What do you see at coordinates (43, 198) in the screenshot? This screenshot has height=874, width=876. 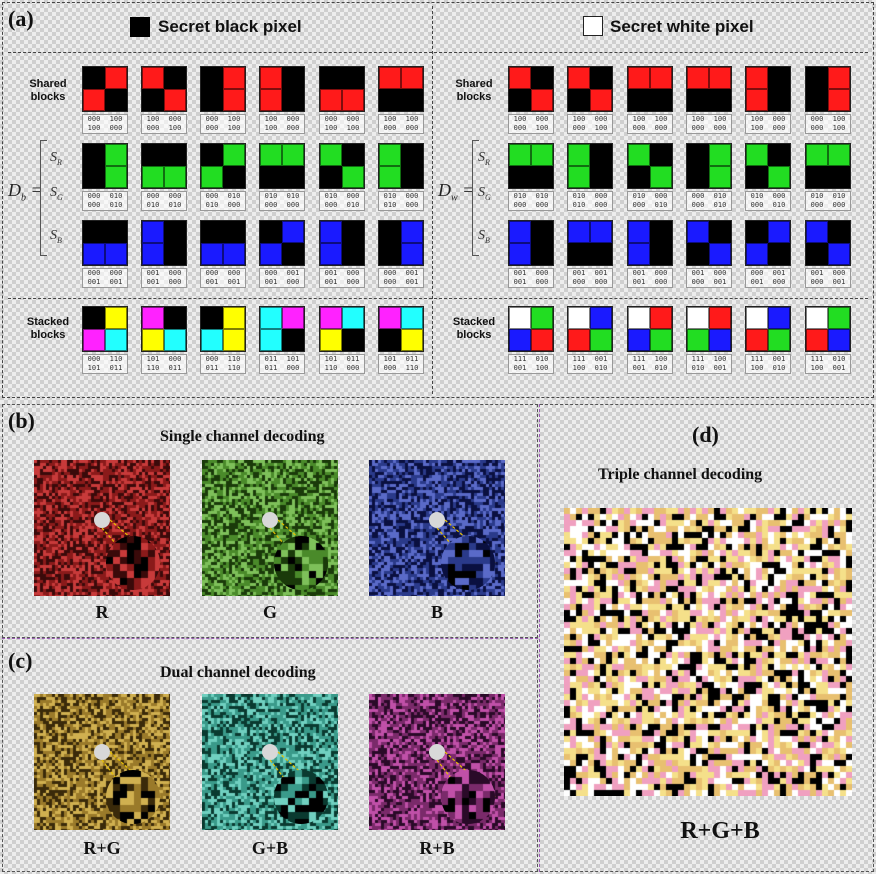 I see `bracket-left` at bounding box center [43, 198].